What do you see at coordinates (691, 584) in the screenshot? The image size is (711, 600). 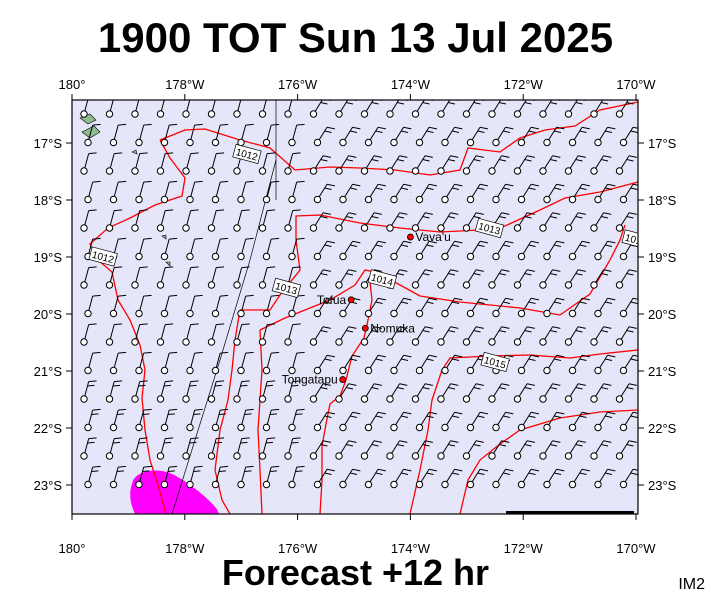 I see `image-id-label: IM2` at bounding box center [691, 584].